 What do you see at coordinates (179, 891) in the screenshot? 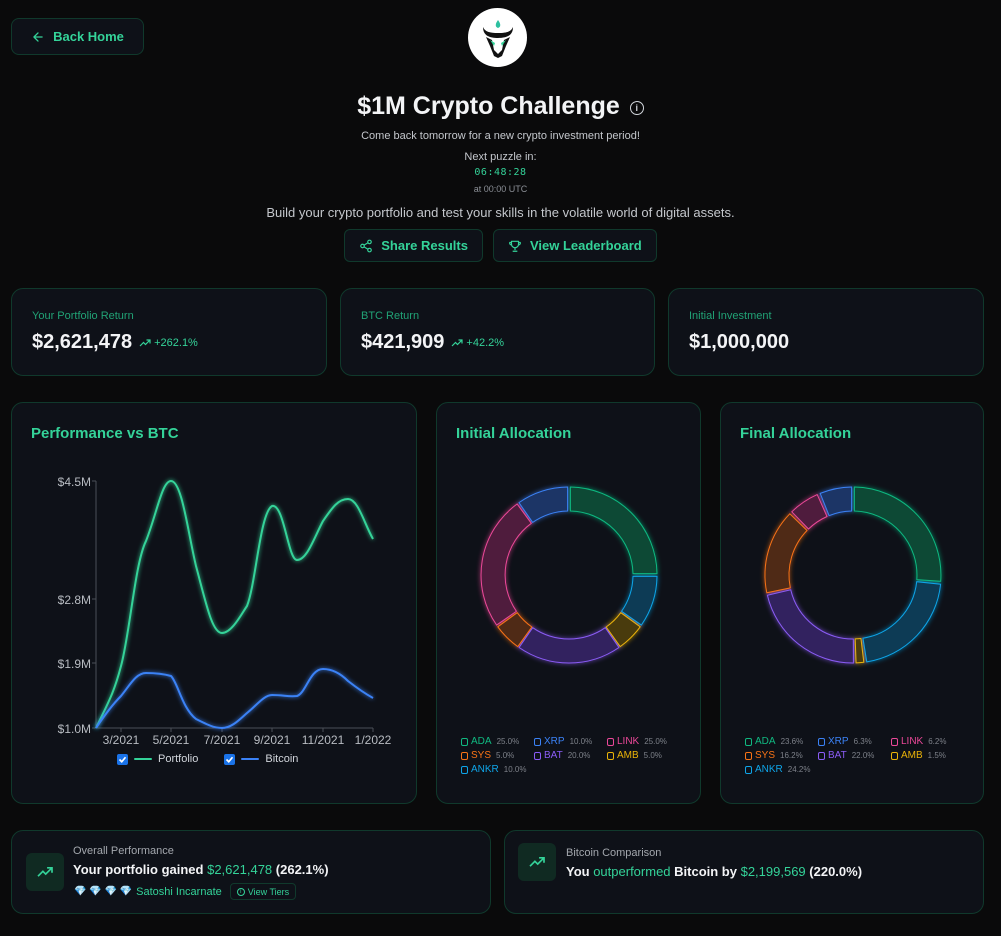
I see `tier-name: Satoshi Incarnate` at bounding box center [179, 891].